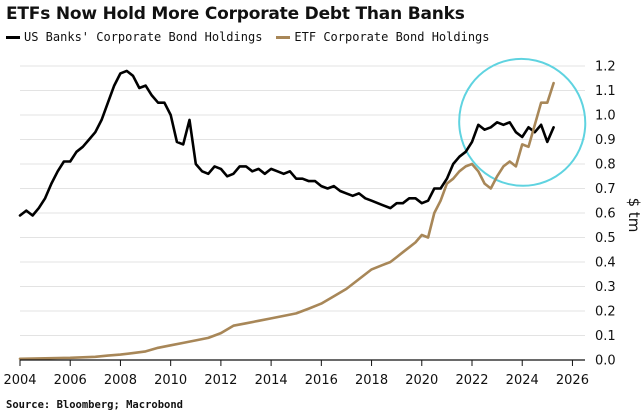 The width and height of the screenshot is (643, 417). Describe the element at coordinates (605, 263) in the screenshot. I see `y-tick-0.4: 0.4` at that location.